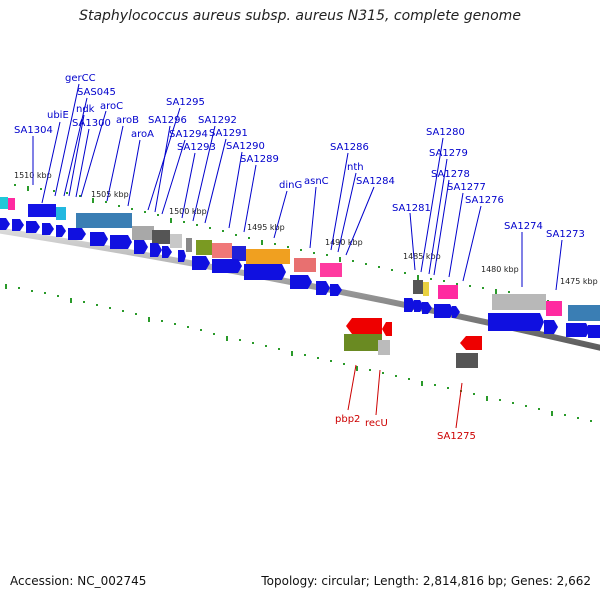  Describe the element at coordinates (448, 153) in the screenshot. I see `gene-label: SA1279` at that location.